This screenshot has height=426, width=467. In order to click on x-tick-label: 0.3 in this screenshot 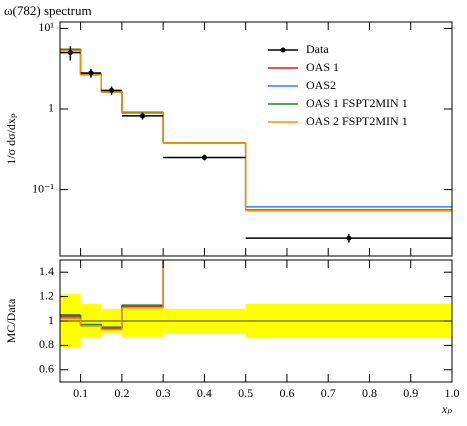, I will do `click(163, 393)`.